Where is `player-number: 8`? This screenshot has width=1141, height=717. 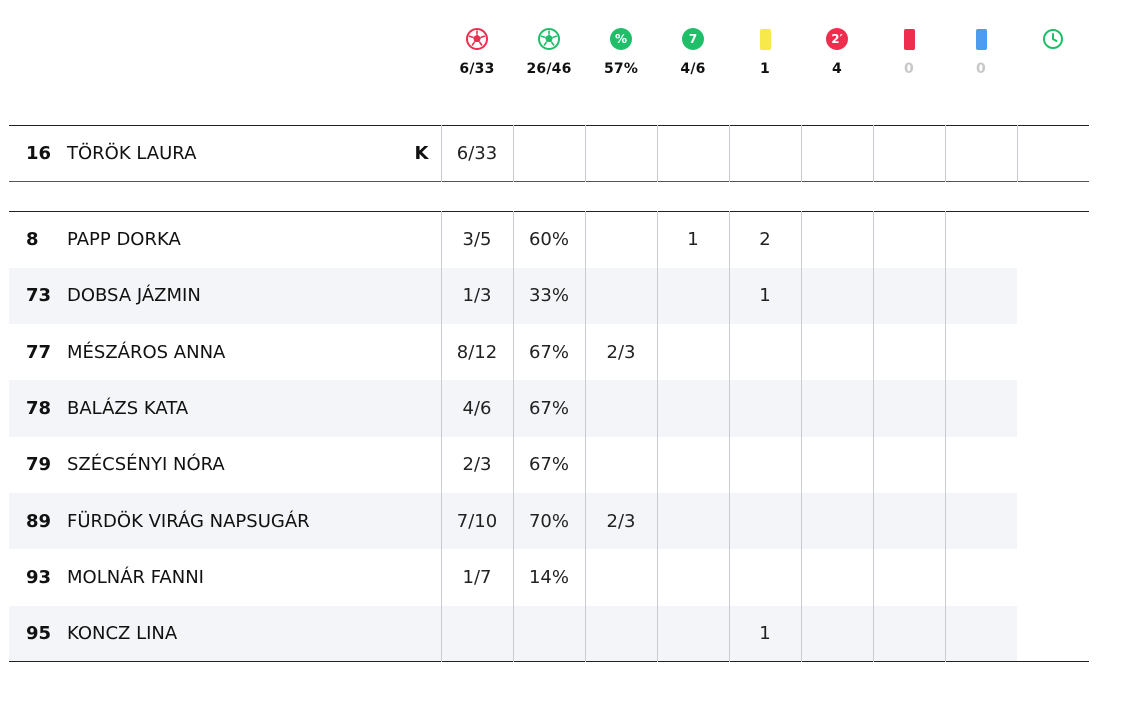 player-number: 8 is located at coordinates (38, 239).